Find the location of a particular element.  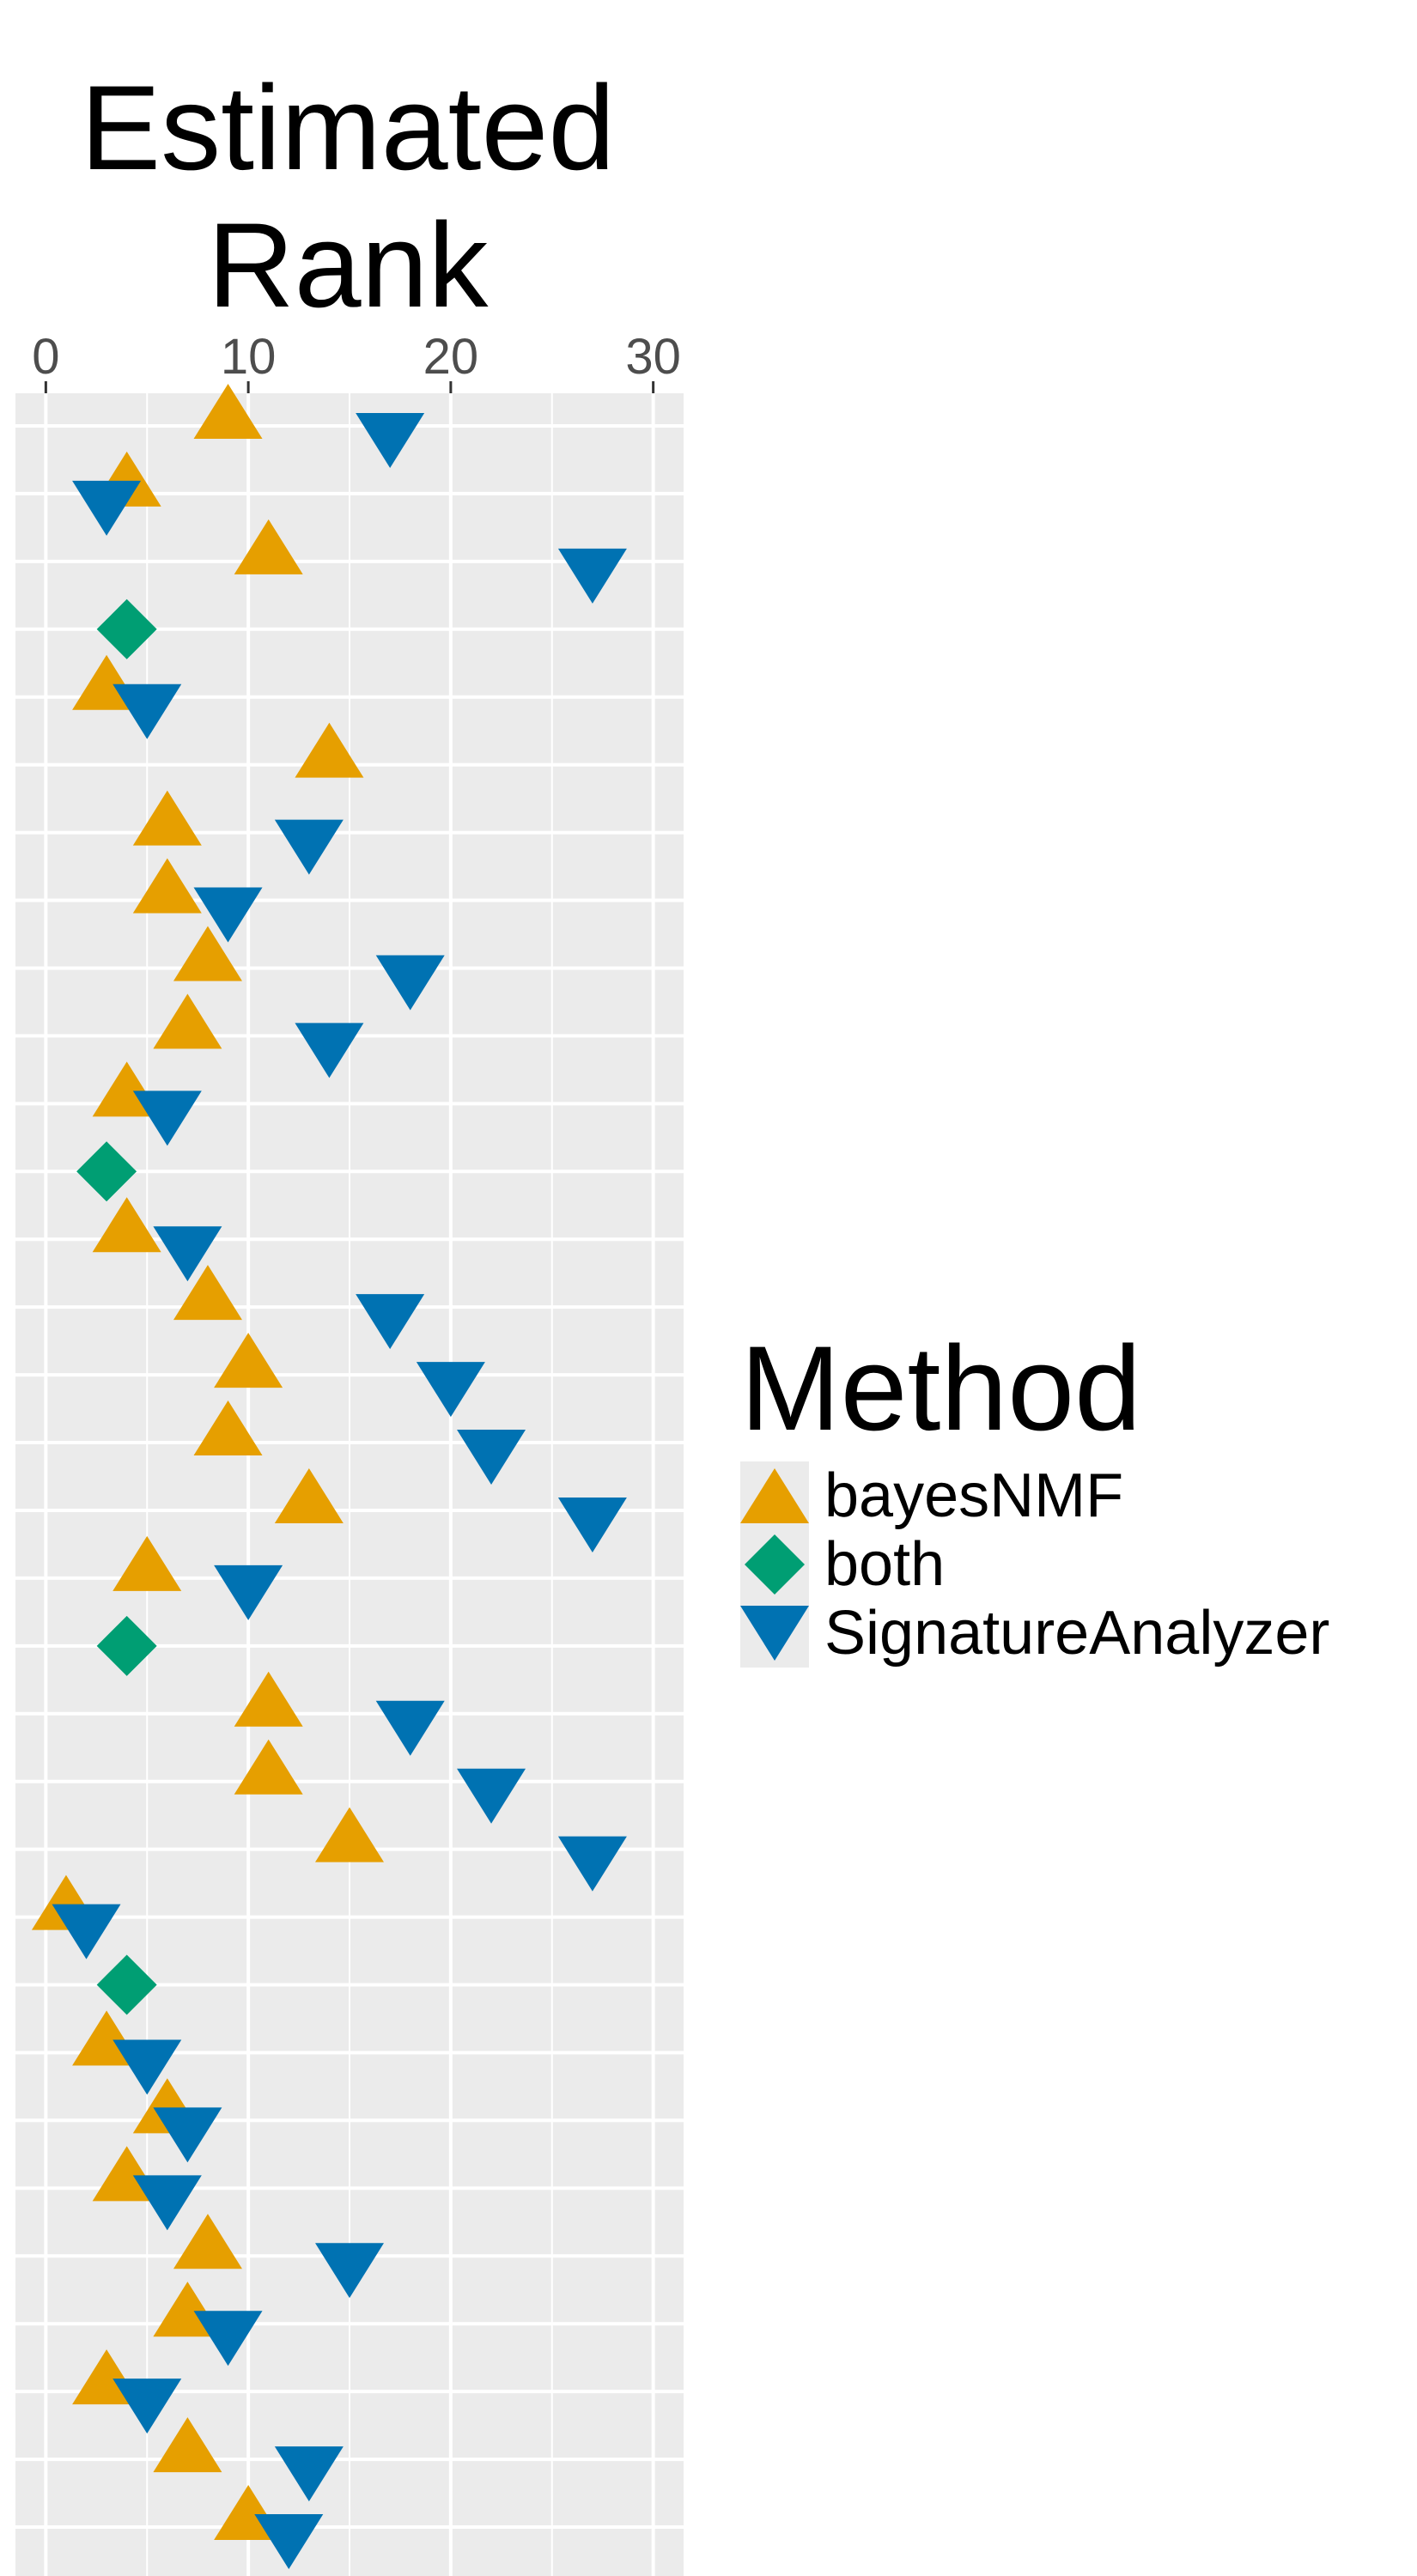

x-tick-label: 10 is located at coordinates (249, 357).